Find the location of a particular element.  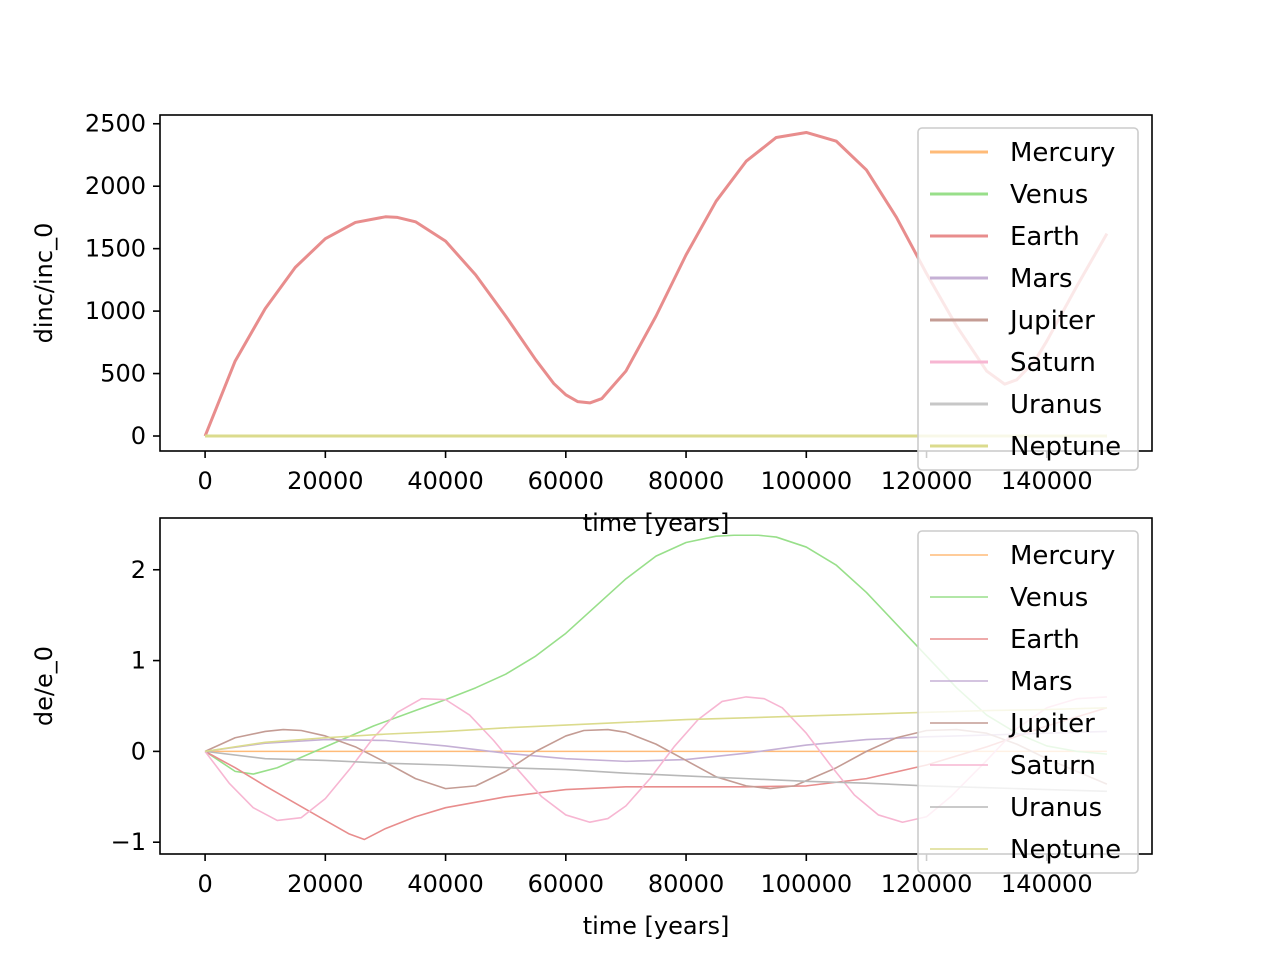

series-line-earth is located at coordinates (656, 774).